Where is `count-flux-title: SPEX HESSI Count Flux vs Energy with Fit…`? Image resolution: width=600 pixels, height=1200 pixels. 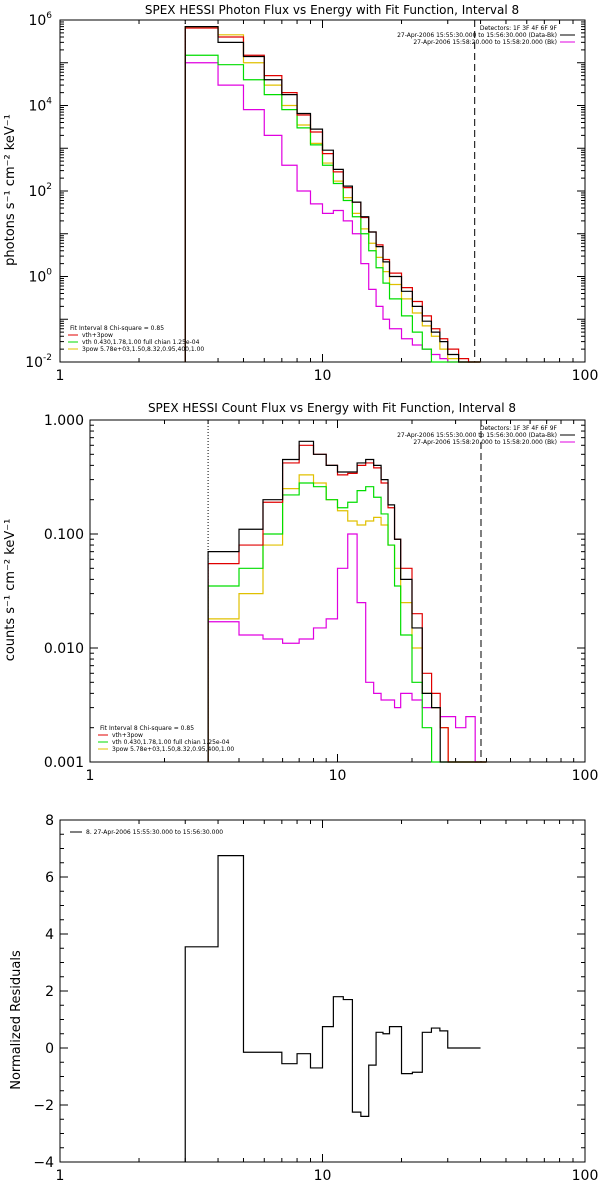 count-flux-title: SPEX HESSI Count Flux vs Energy with Fit… is located at coordinates (332, 408).